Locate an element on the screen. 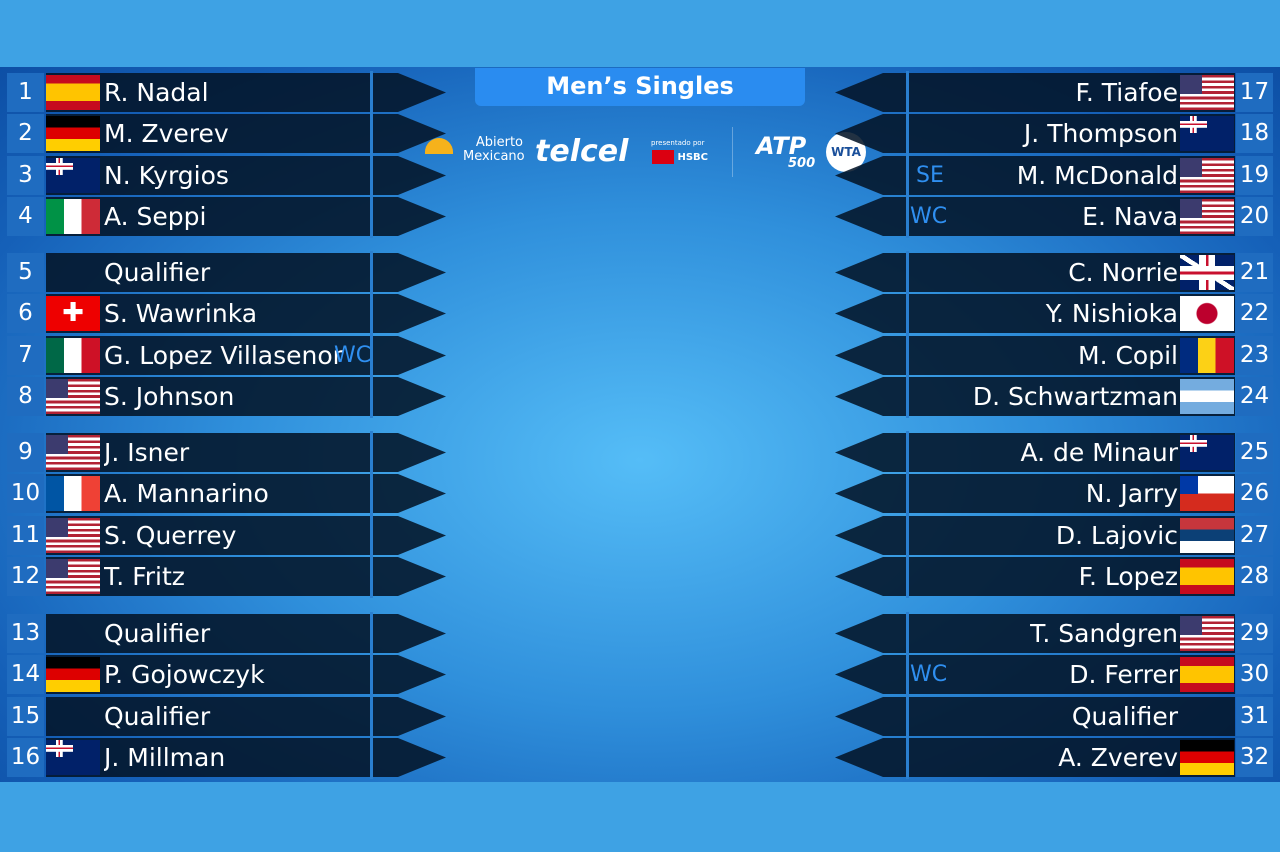 The image size is (1280, 852). draw-slot: 14 P. Gojowczyk is located at coordinates (640, 674).